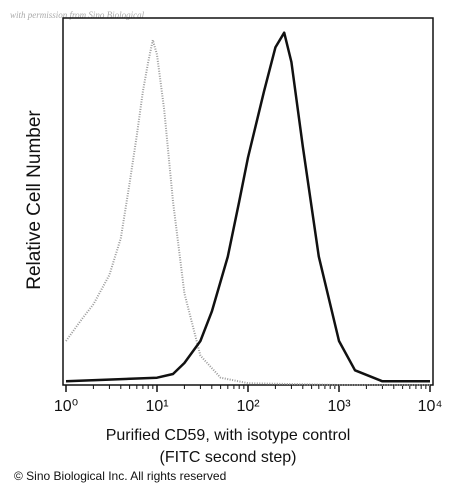 Image resolution: width=450 pixels, height=491 pixels. I want to click on x-tick-label: 10⁰, so click(66, 406).